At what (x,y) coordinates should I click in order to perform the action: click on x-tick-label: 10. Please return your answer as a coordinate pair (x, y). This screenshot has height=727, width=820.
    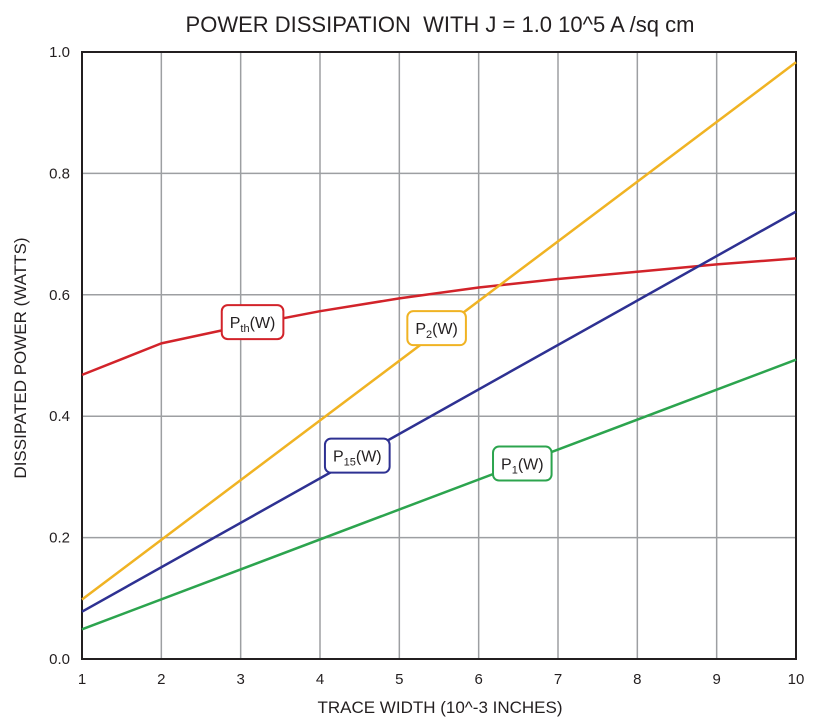
    Looking at the image, I should click on (796, 679).